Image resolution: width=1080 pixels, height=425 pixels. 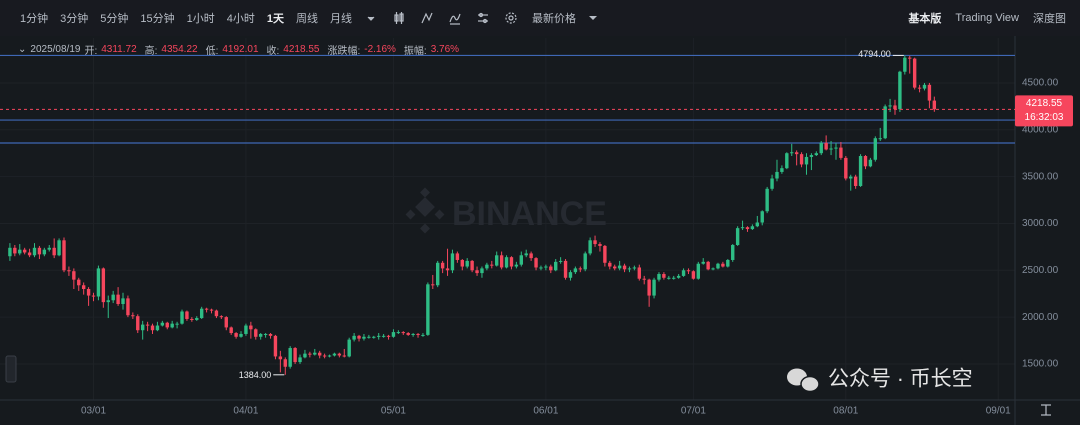 I want to click on info-value: 4218.55, so click(x=301, y=49).